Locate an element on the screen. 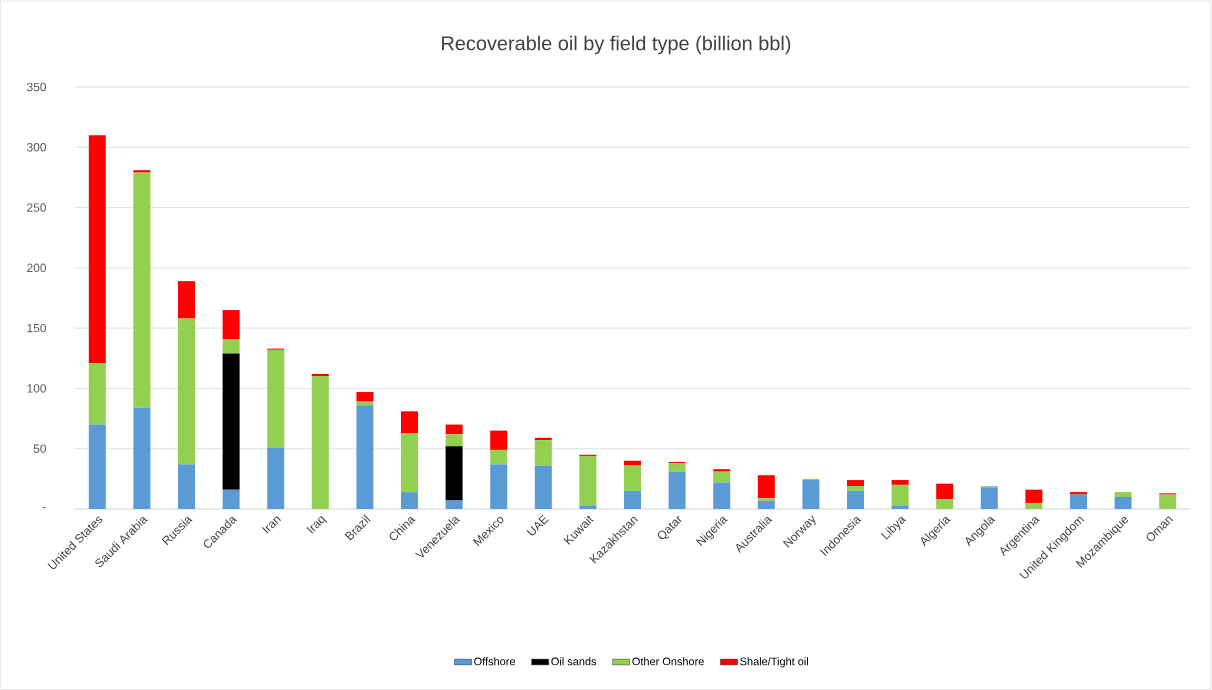 The width and height of the screenshot is (1212, 690). y-tick-label: 300 is located at coordinates (37, 147).